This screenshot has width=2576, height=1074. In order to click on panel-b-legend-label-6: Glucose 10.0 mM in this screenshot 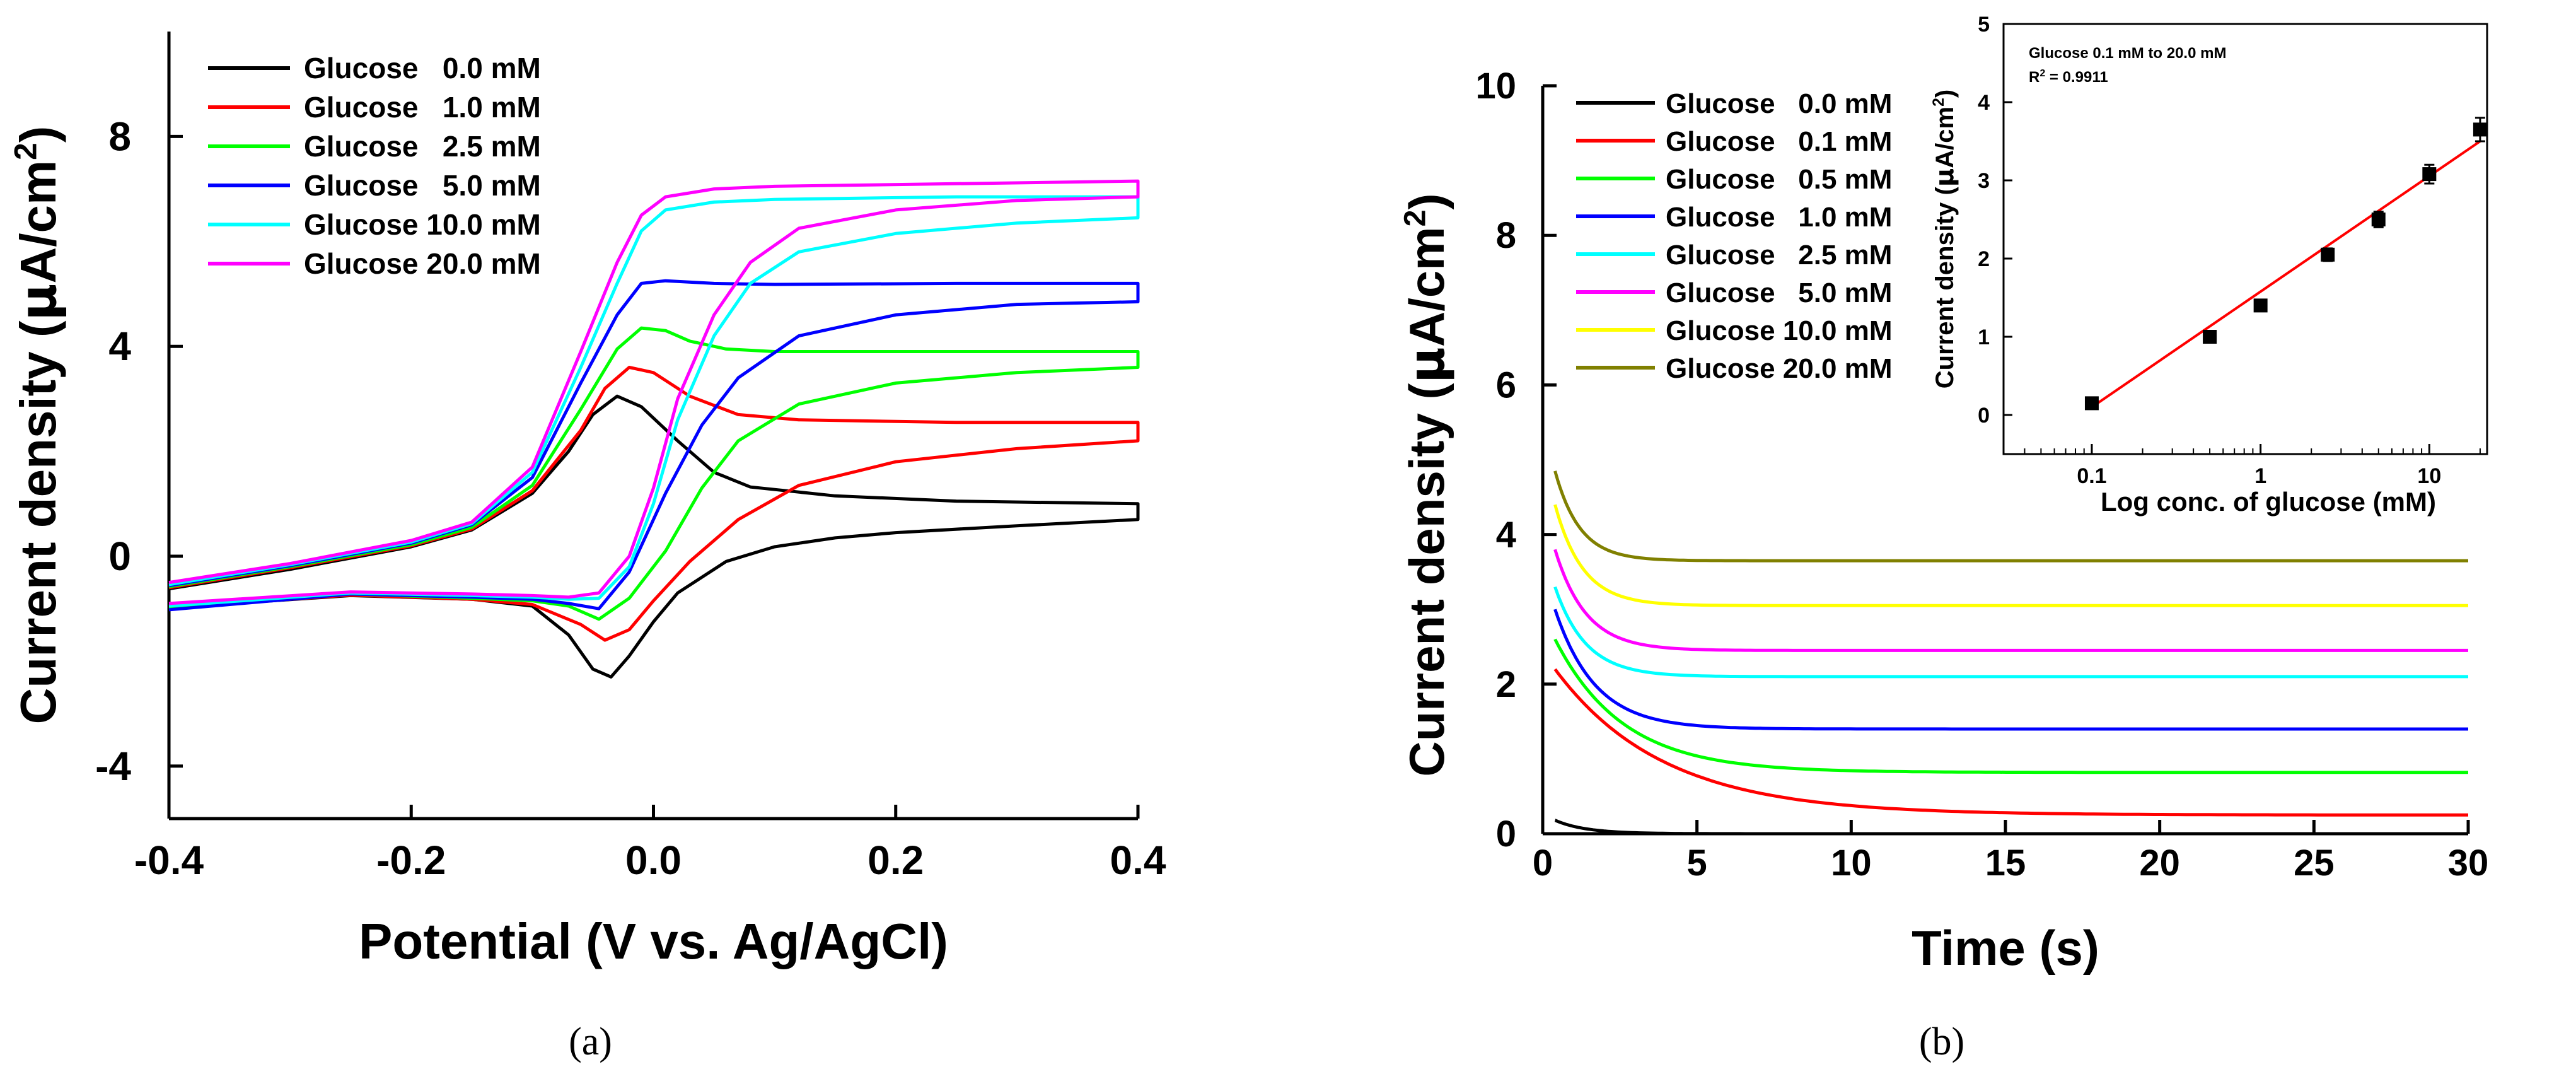, I will do `click(1779, 330)`.